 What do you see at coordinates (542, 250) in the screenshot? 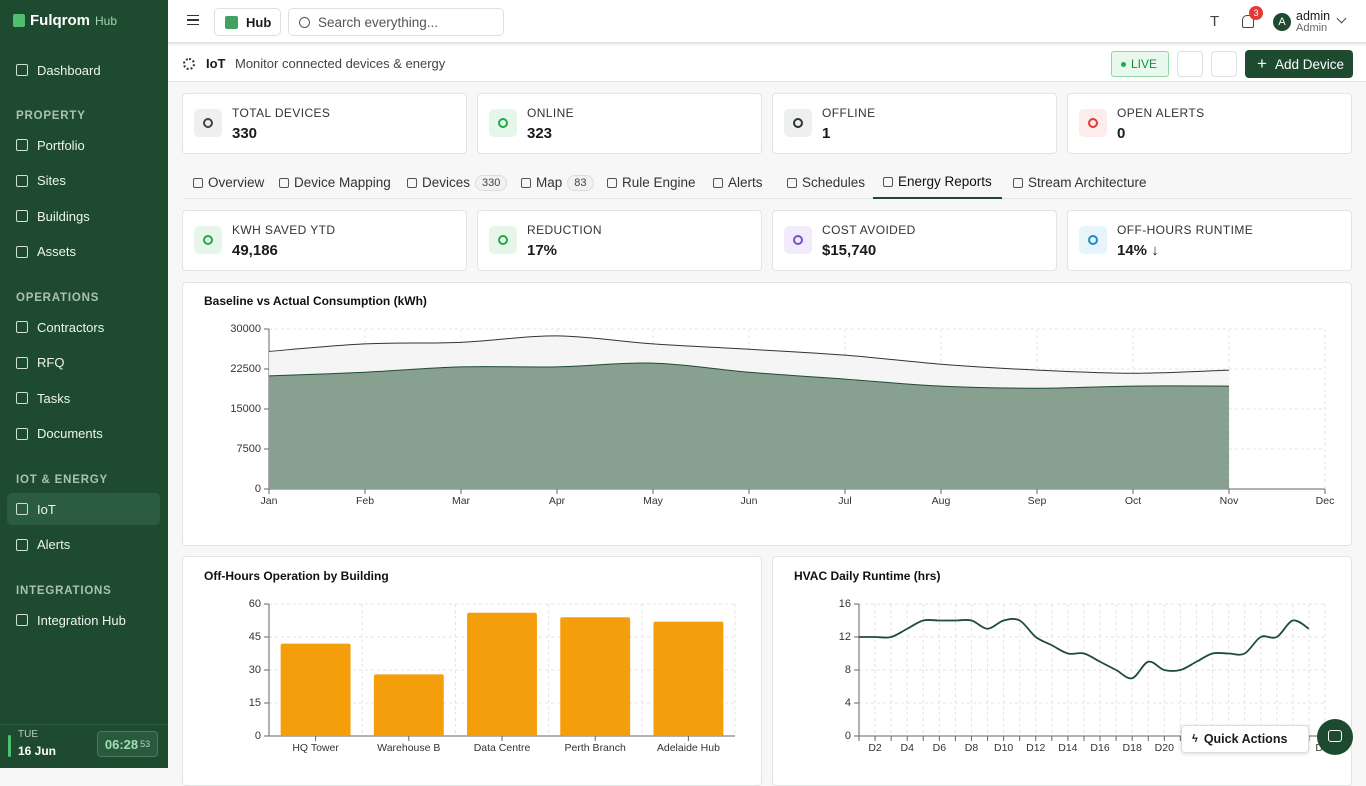
I see `stat-value: 17%` at bounding box center [542, 250].